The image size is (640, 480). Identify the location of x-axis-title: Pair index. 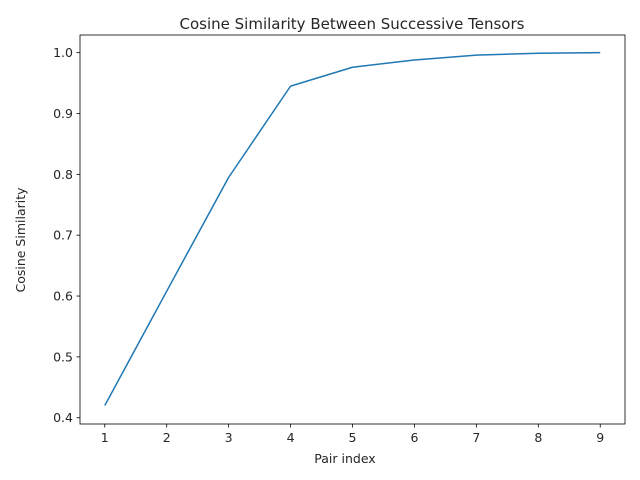
(344, 458).